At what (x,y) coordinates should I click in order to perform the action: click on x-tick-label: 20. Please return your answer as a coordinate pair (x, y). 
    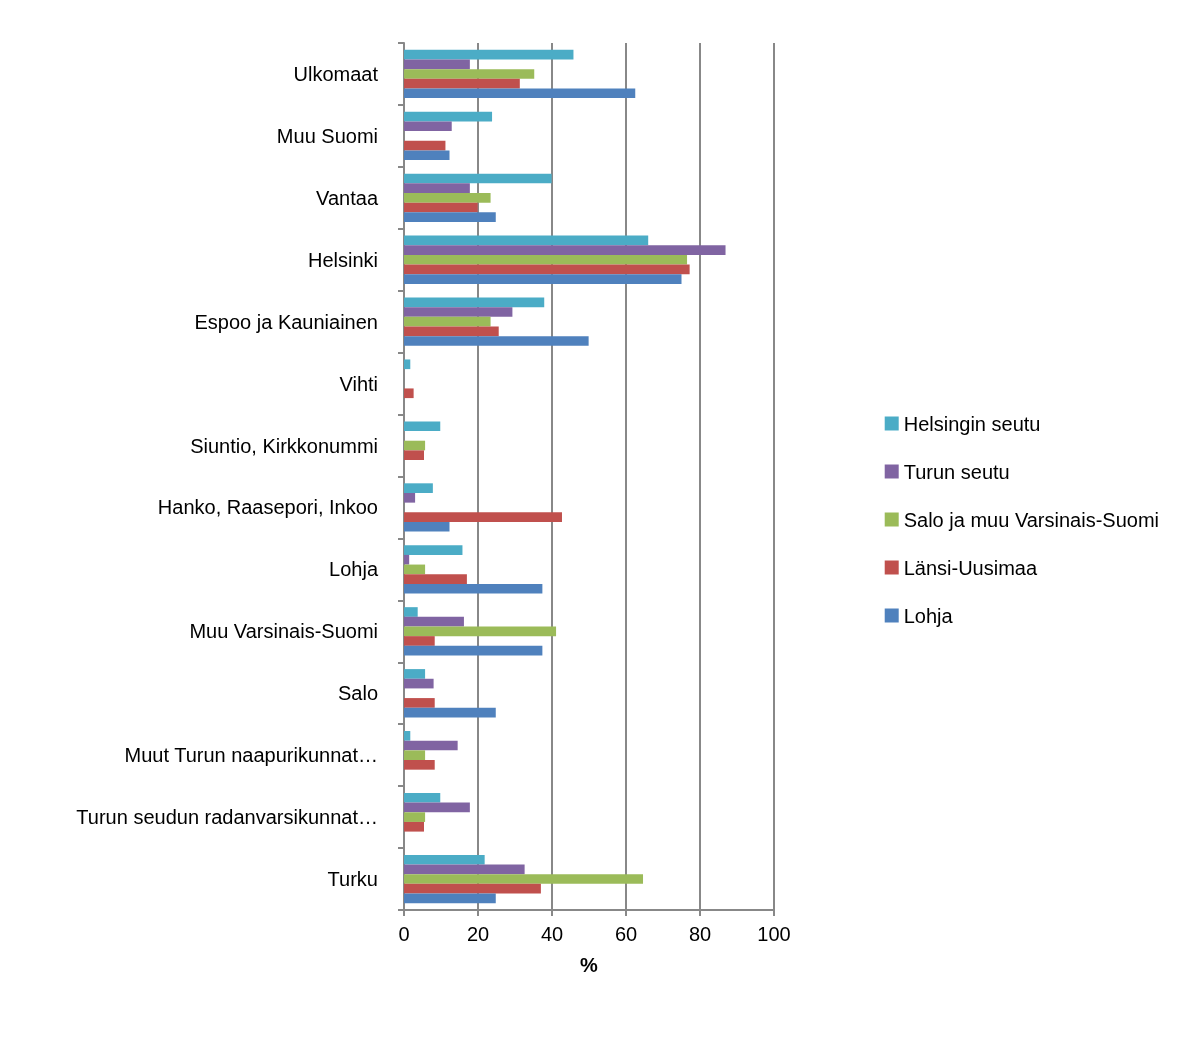
    Looking at the image, I should click on (478, 934).